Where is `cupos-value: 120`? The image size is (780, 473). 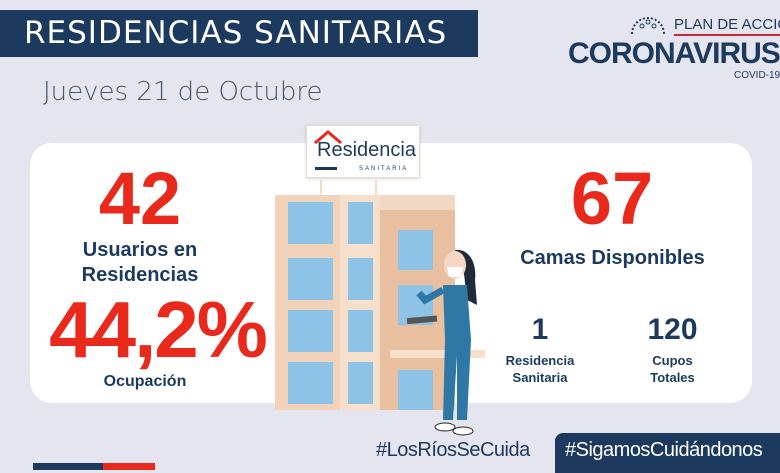
cupos-value: 120 is located at coordinates (672, 329).